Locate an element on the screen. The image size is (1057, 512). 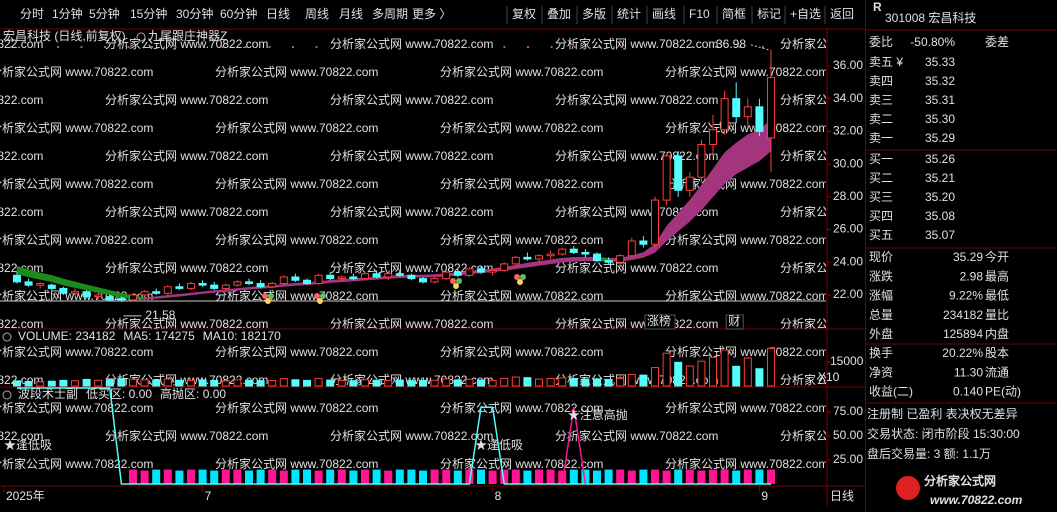
ask-price: 35.31 is located at coordinates (940, 100).